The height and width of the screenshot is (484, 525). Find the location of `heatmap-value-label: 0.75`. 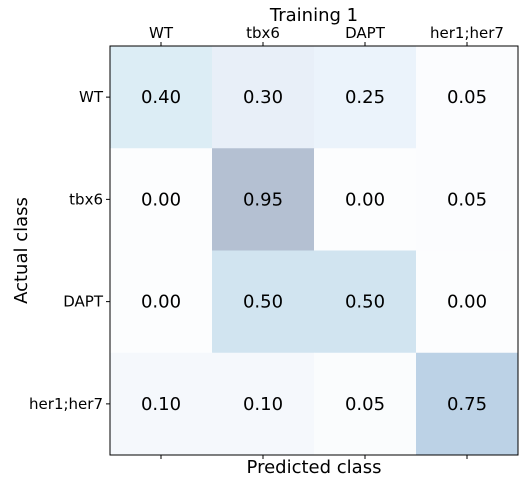

heatmap-value-label: 0.75 is located at coordinates (467, 404).